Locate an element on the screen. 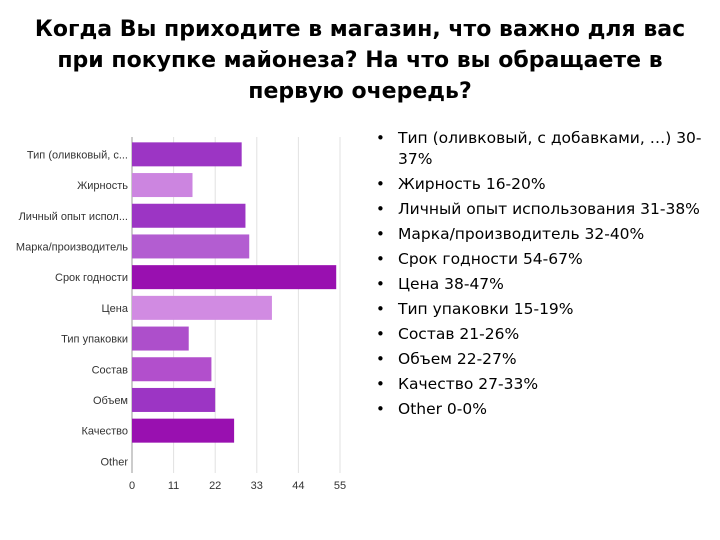 This screenshot has width=720, height=540. category-label: Объем is located at coordinates (110, 401).